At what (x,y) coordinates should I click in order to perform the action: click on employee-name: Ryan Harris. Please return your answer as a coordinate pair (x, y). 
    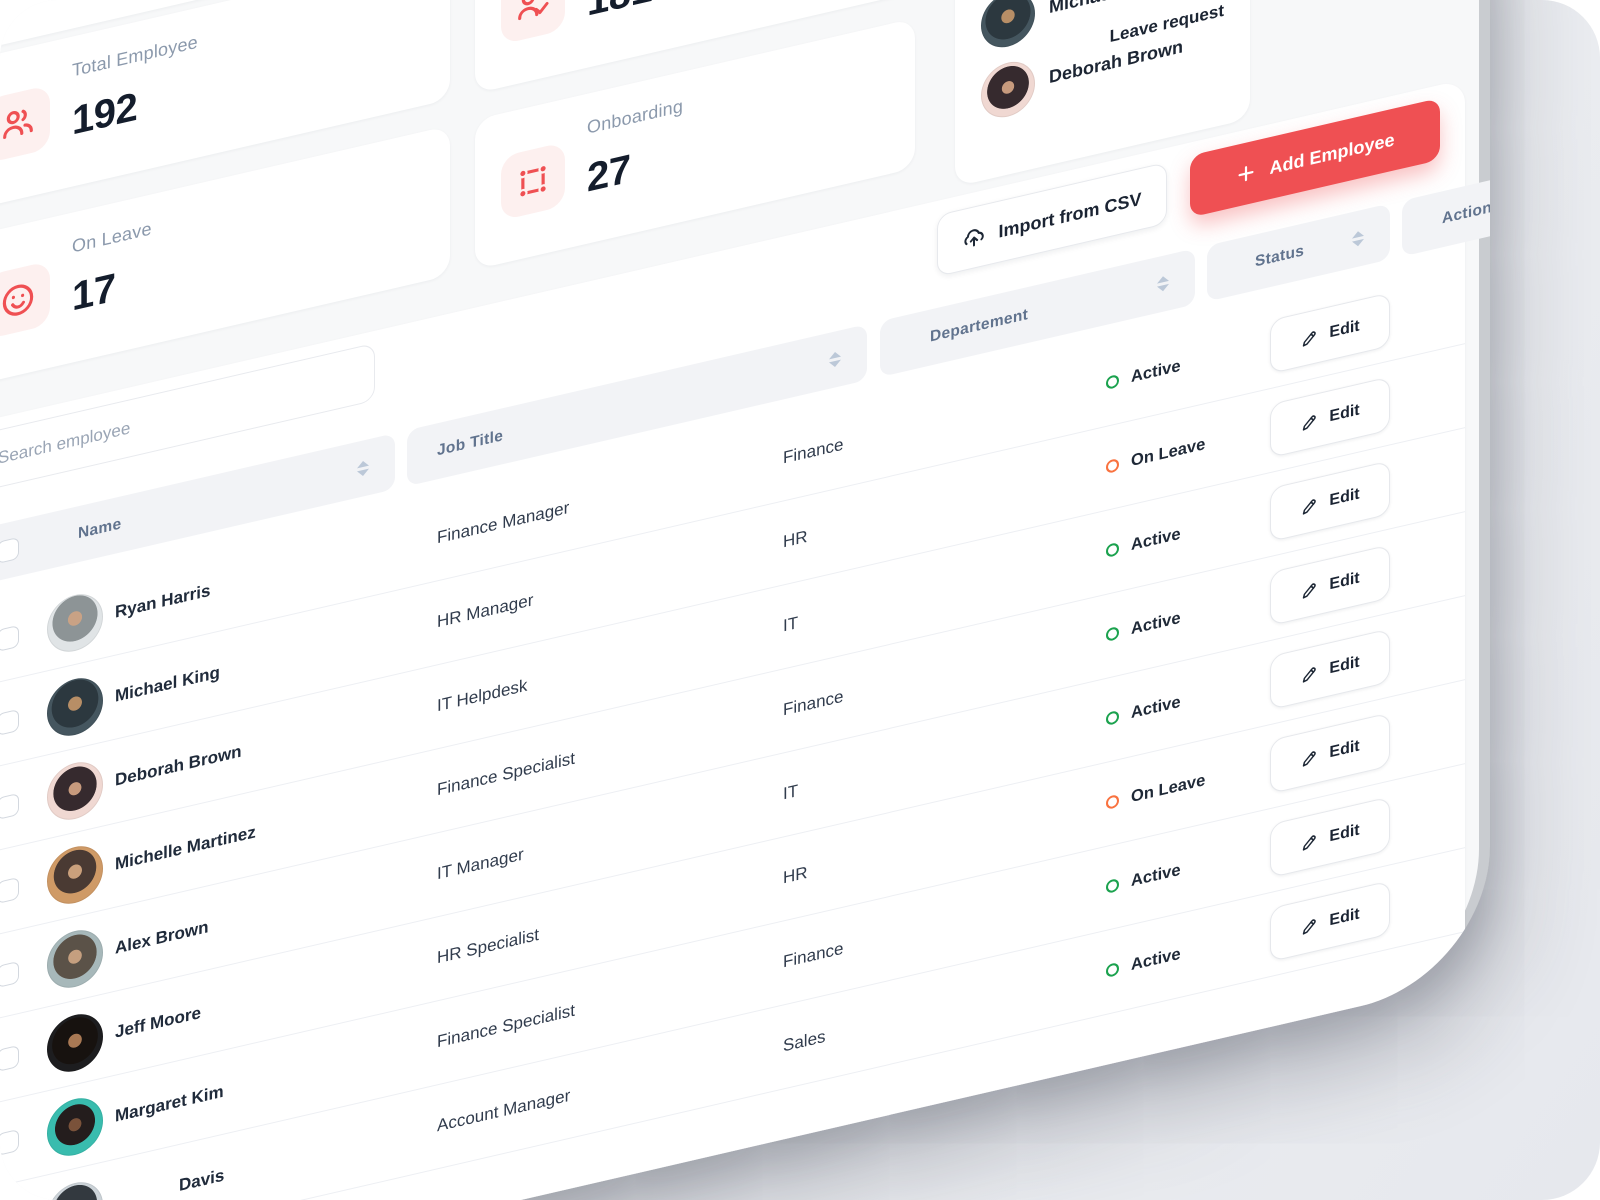
    Looking at the image, I should click on (163, 601).